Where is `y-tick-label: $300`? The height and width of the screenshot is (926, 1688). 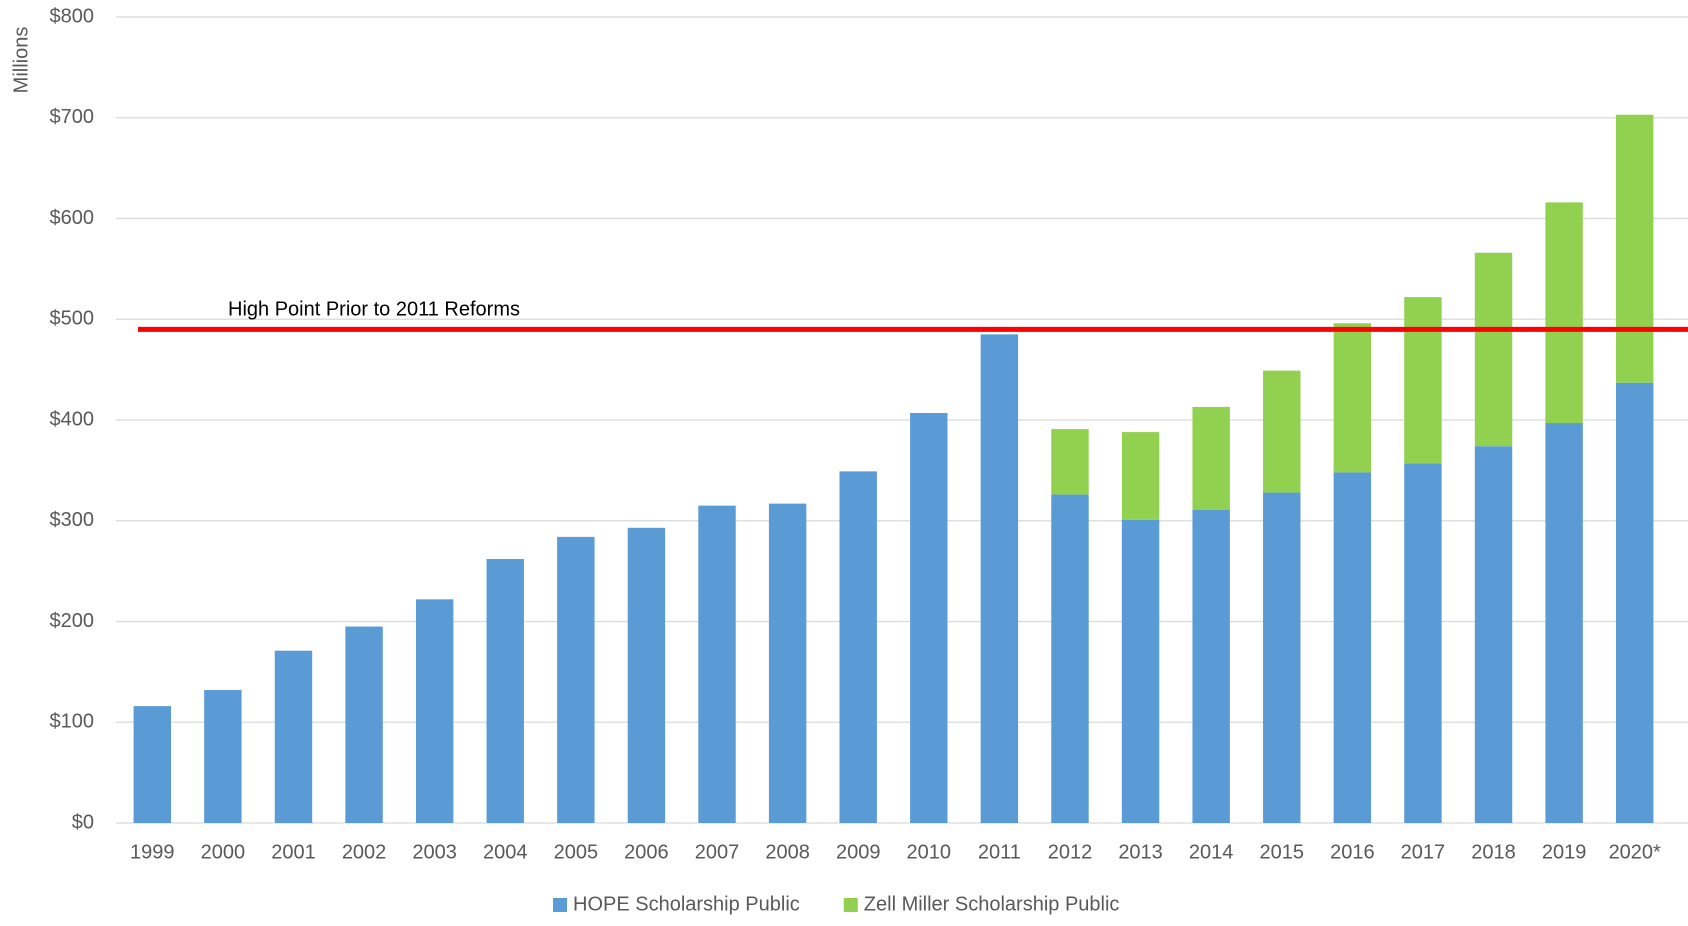 y-tick-label: $300 is located at coordinates (72, 520).